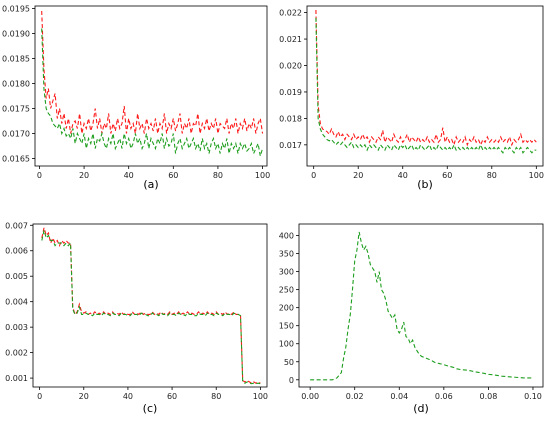  What do you see at coordinates (447, 175) in the screenshot?
I see `x-tick-label-b: 60` at bounding box center [447, 175].